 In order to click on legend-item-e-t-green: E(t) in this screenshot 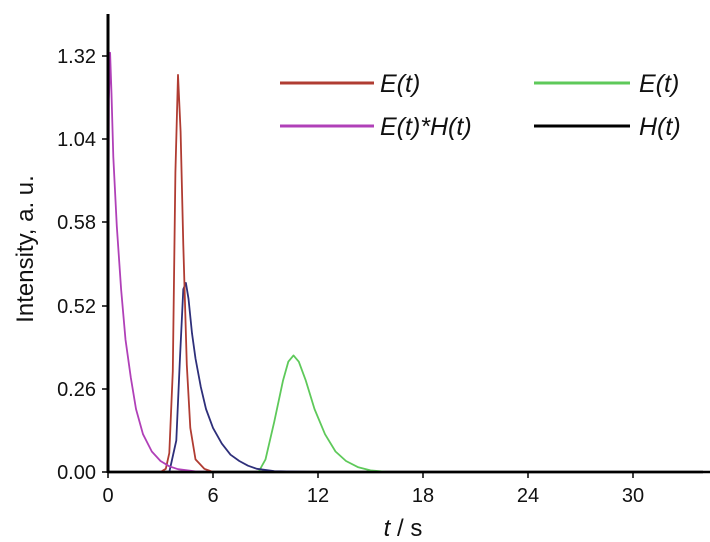, I will do `click(606, 84)`.